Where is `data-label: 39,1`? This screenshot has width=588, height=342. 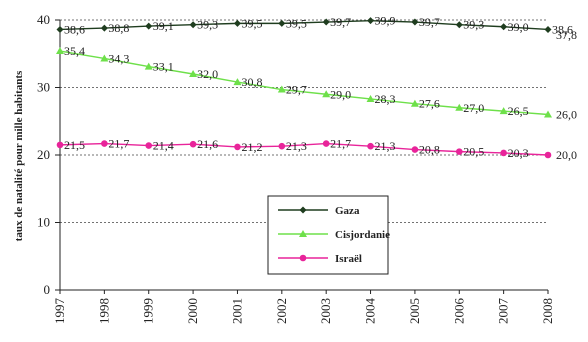 data-label: 39,1 is located at coordinates (163, 26).